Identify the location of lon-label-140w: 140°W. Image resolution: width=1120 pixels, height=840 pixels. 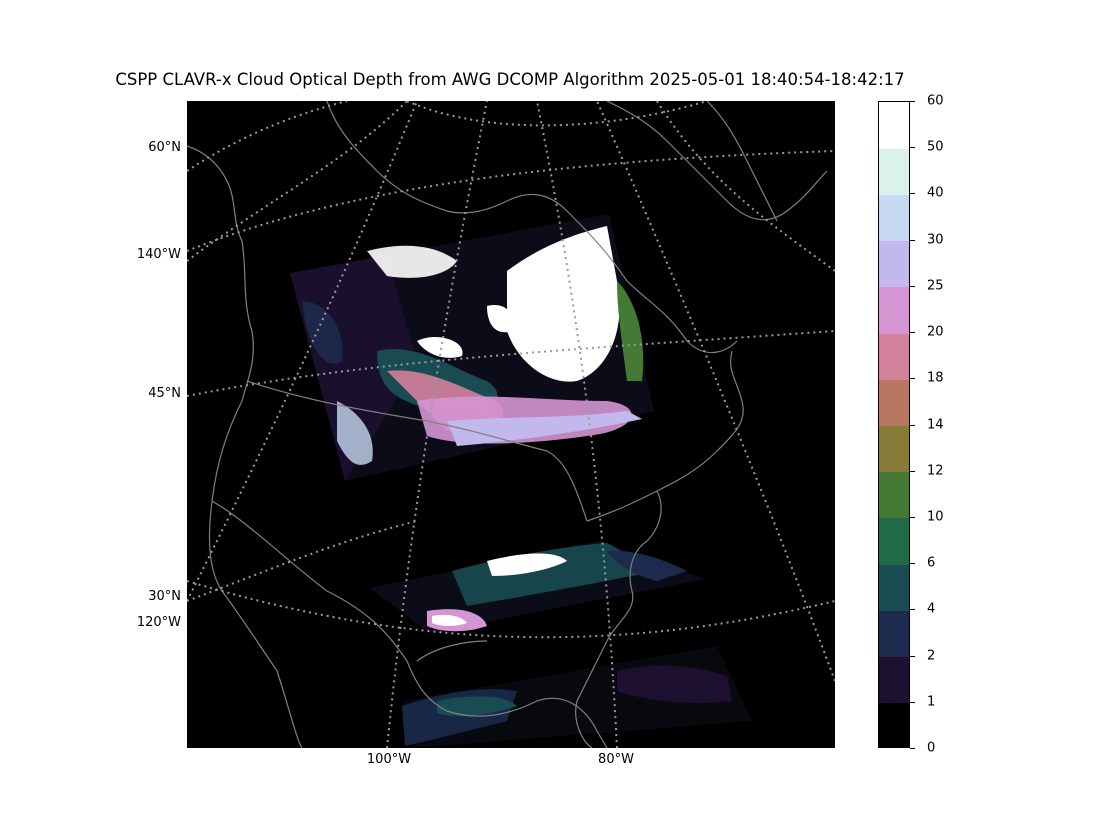
(158, 254).